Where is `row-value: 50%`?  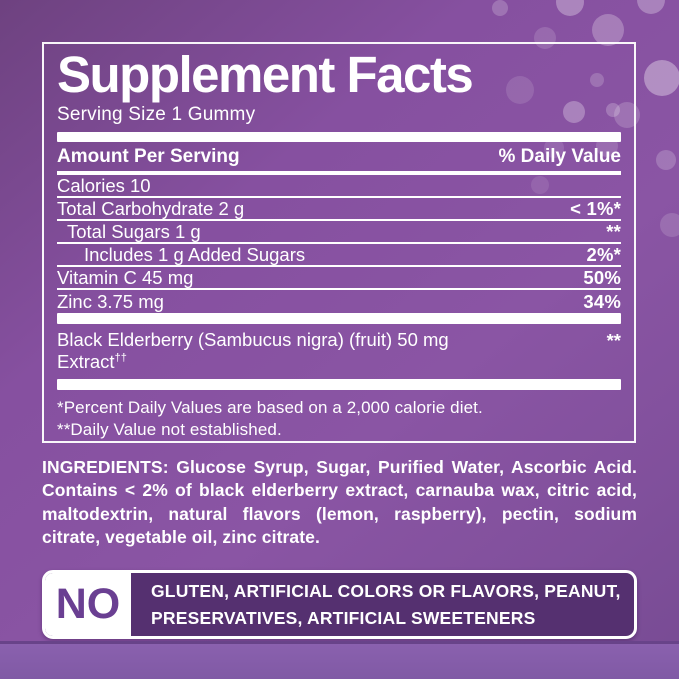
row-value: 50% is located at coordinates (602, 278).